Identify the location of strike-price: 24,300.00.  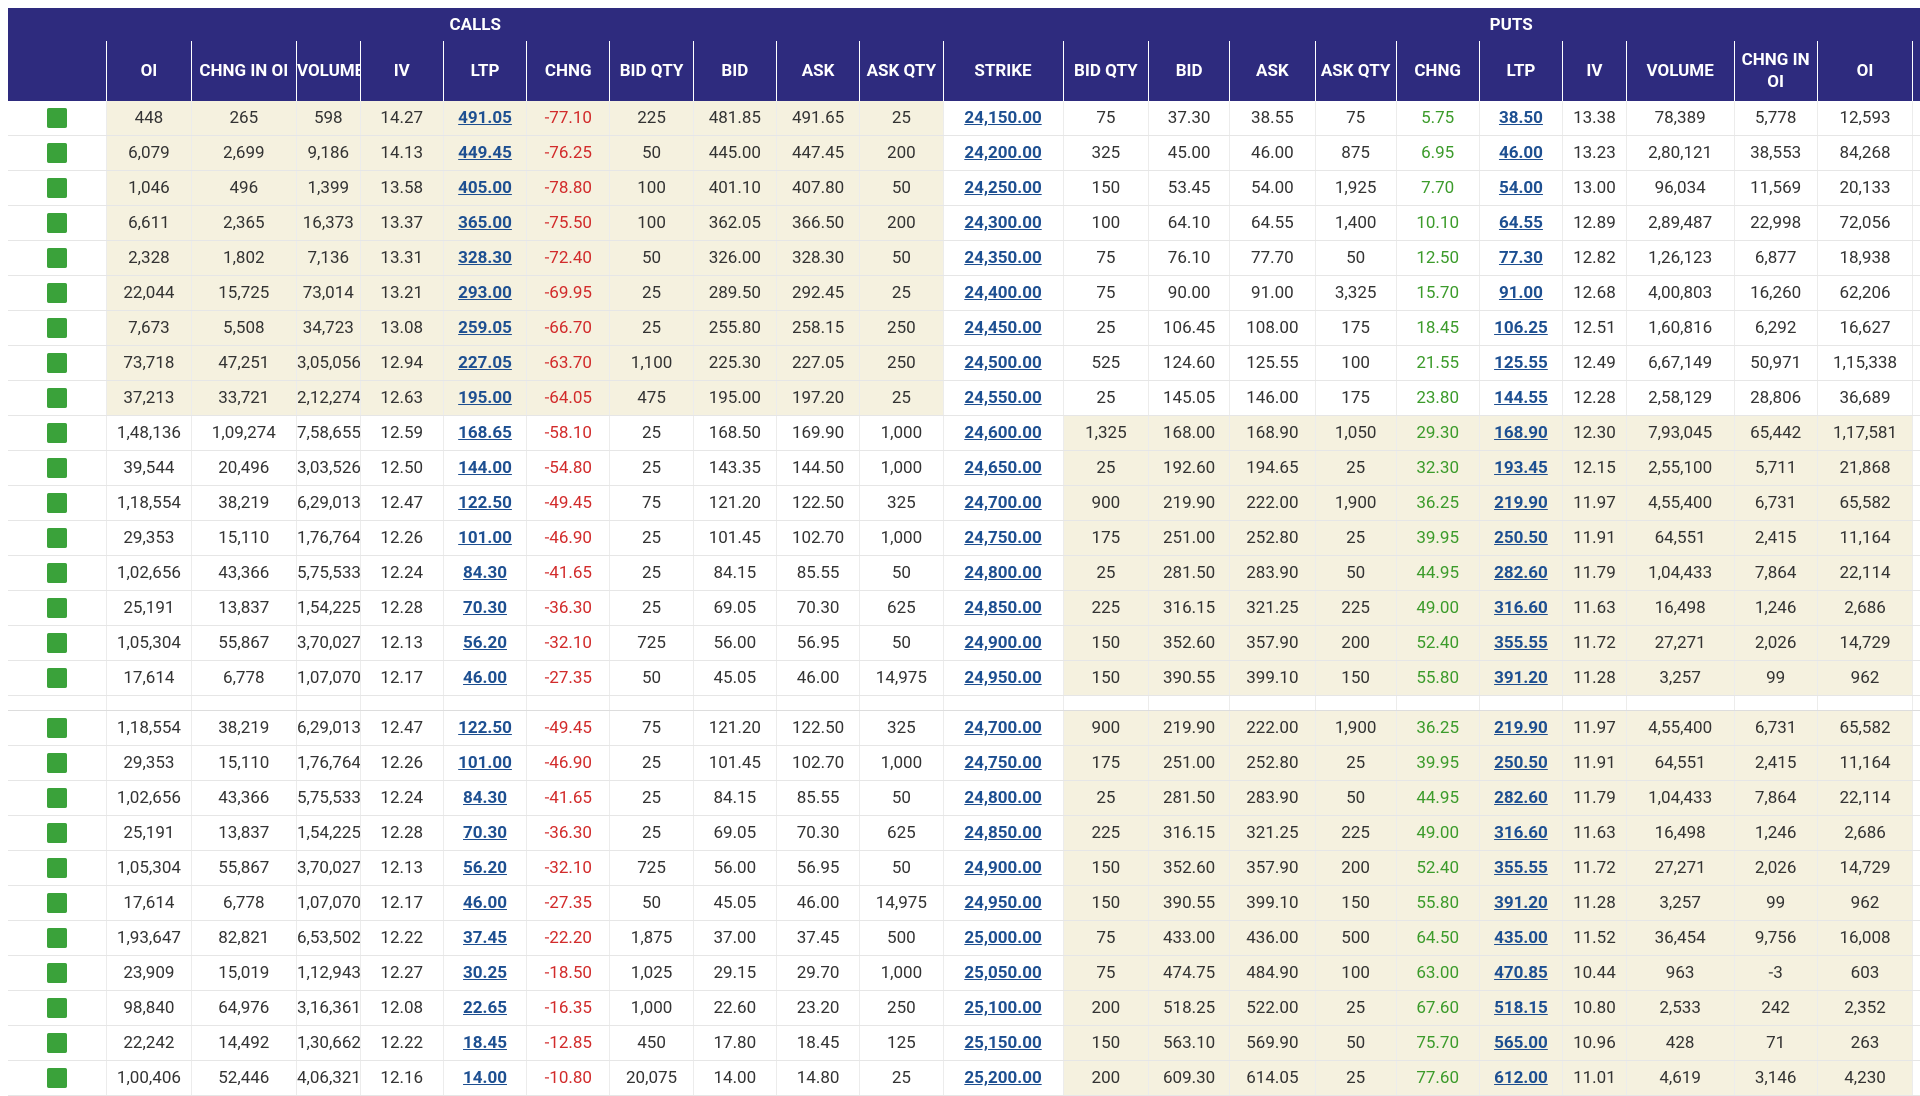
(1003, 223).